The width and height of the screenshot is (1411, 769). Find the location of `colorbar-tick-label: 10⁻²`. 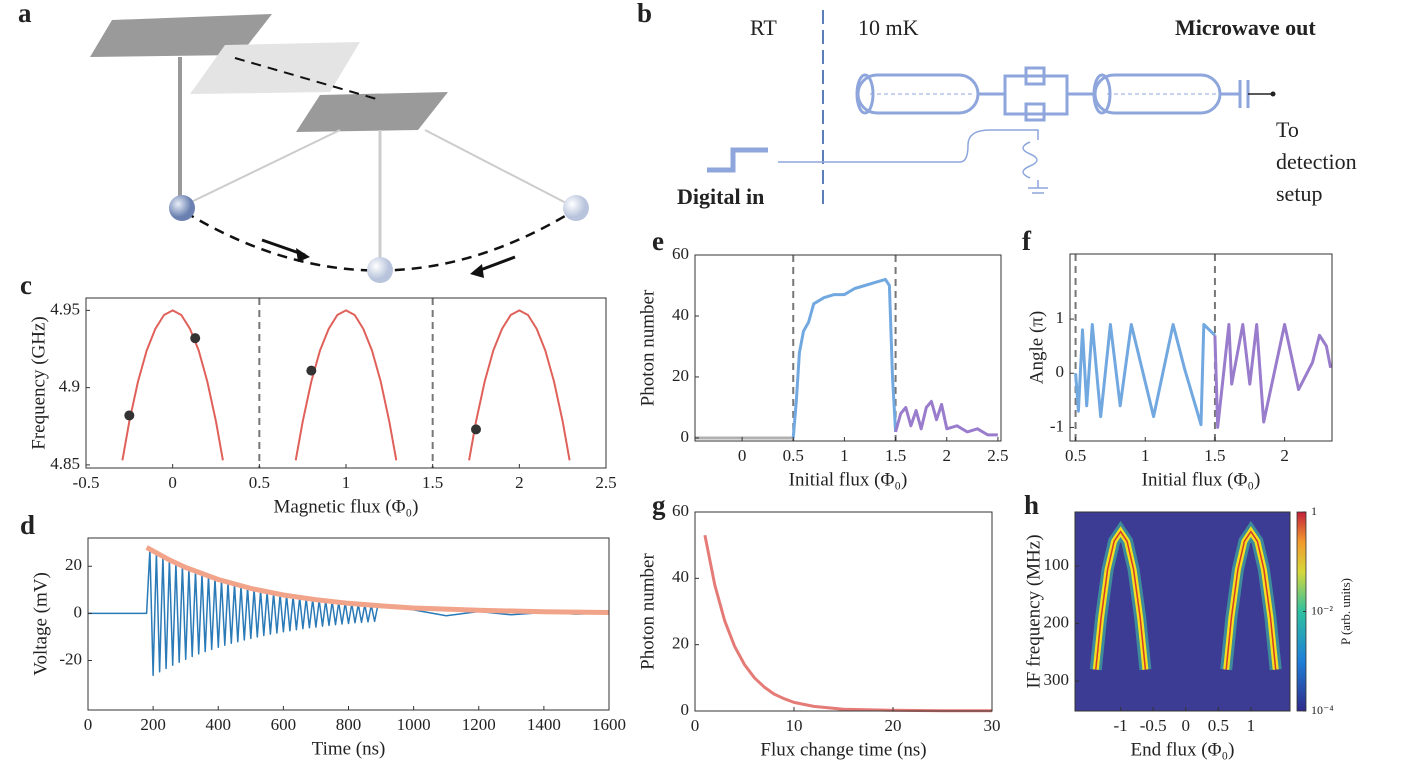

colorbar-tick-label: 10⁻² is located at coordinates (1322, 610).